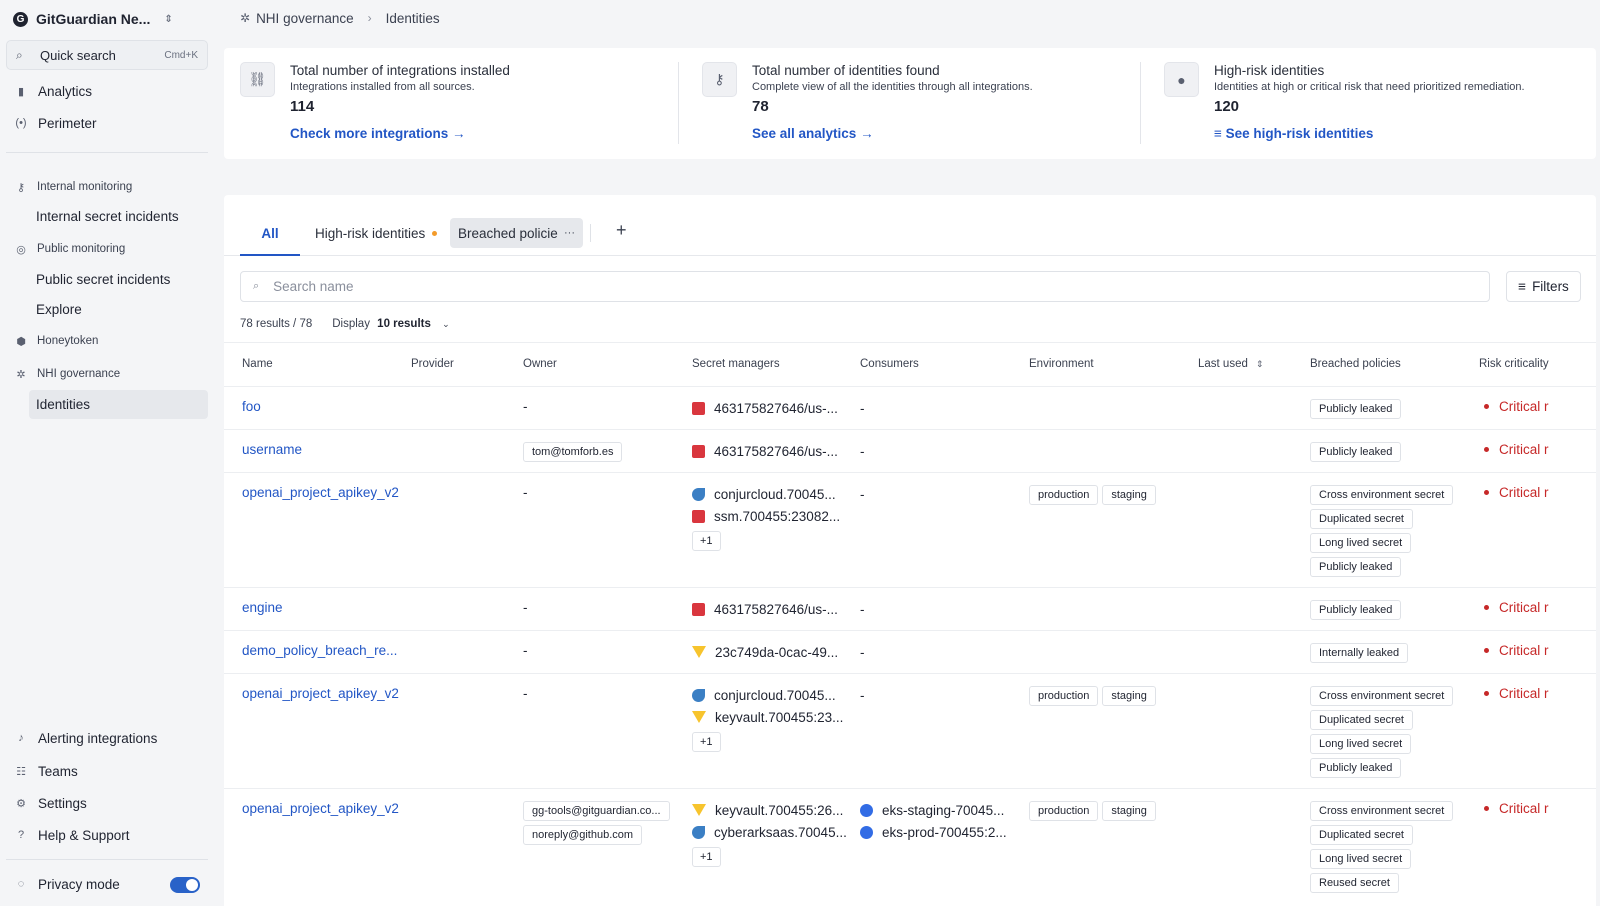  Describe the element at coordinates (889, 364) in the screenshot. I see `col-consumers: Consumers` at that location.